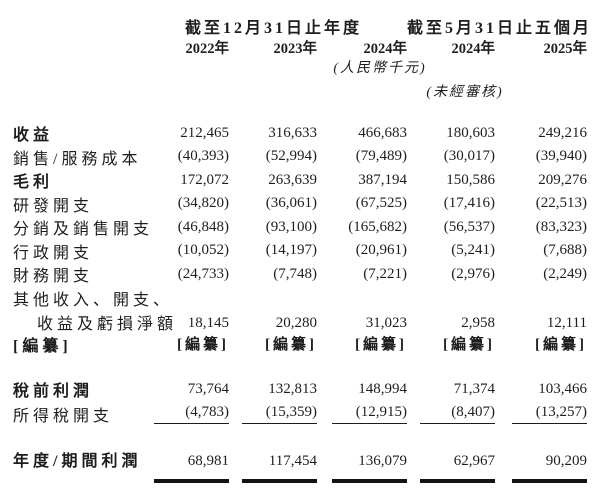  Describe the element at coordinates (457, 414) in the screenshot. I see `single-rule: (8,407)` at that location.